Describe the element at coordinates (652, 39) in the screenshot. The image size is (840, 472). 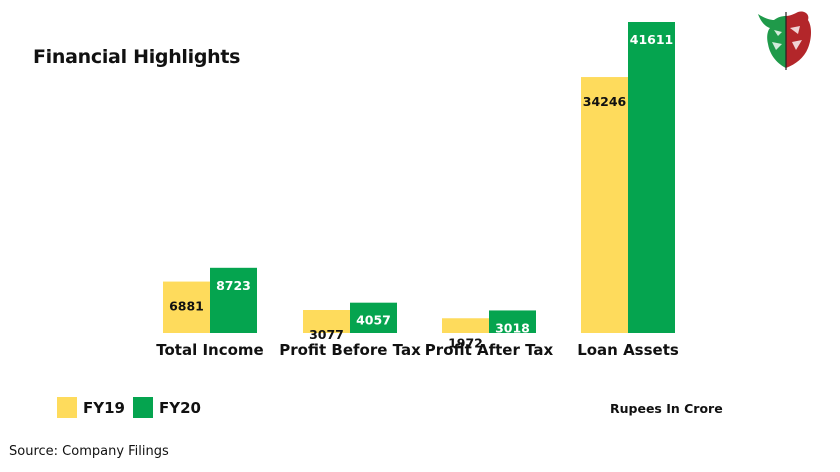
I see `data-label: 41611` at that location.